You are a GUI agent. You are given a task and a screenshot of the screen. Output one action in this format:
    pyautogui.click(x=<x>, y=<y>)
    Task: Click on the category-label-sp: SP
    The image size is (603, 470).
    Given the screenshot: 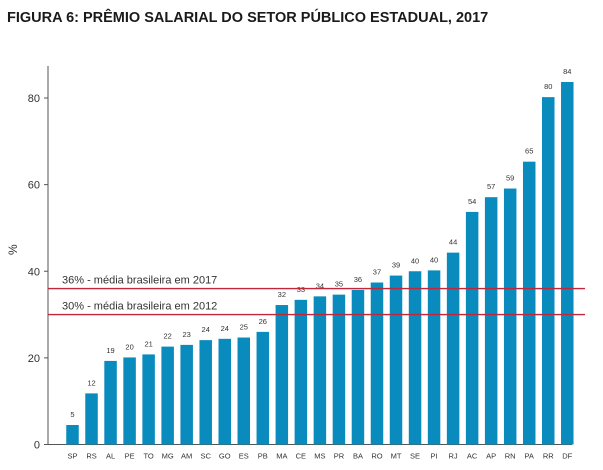 What is the action you would take?
    pyautogui.click(x=72, y=456)
    